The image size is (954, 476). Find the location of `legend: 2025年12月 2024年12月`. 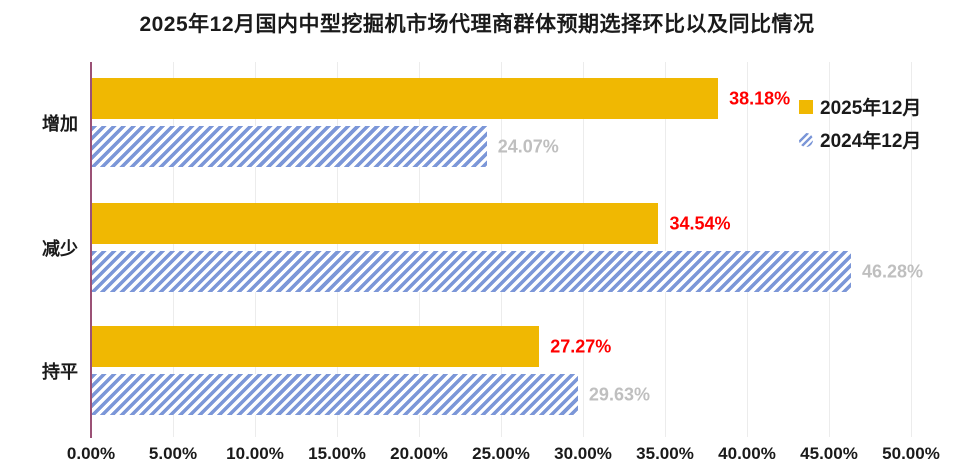

legend: 2025年12月 2024年12月 is located at coordinates (860, 123).